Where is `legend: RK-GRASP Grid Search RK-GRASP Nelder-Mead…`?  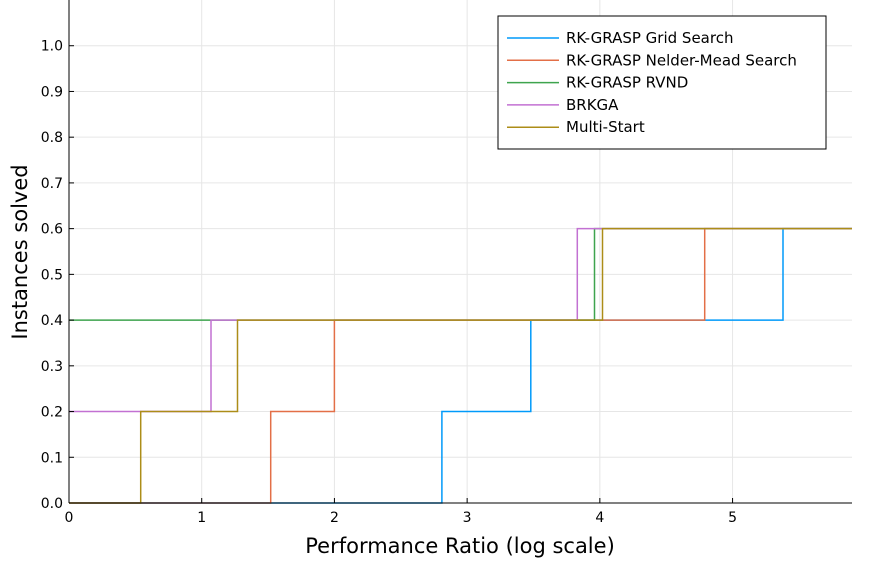
legend: RK-GRASP Grid Search RK-GRASP Nelder-Mead… is located at coordinates (662, 82).